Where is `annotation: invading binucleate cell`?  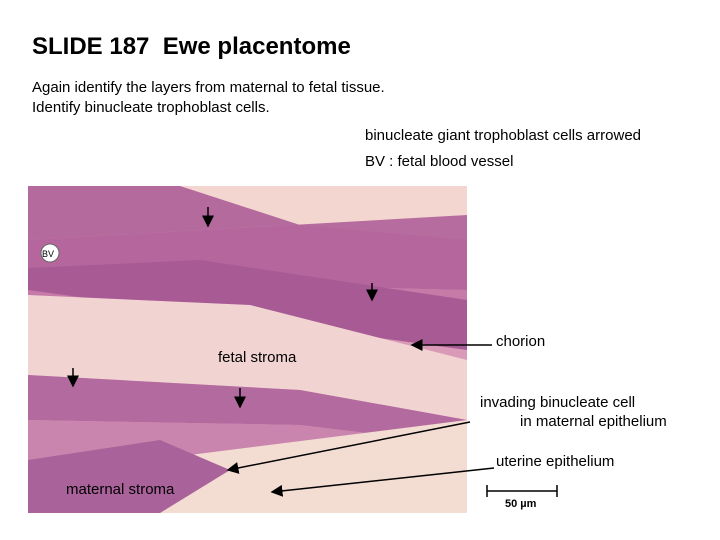
annotation: invading binucleate cell is located at coordinates (557, 402).